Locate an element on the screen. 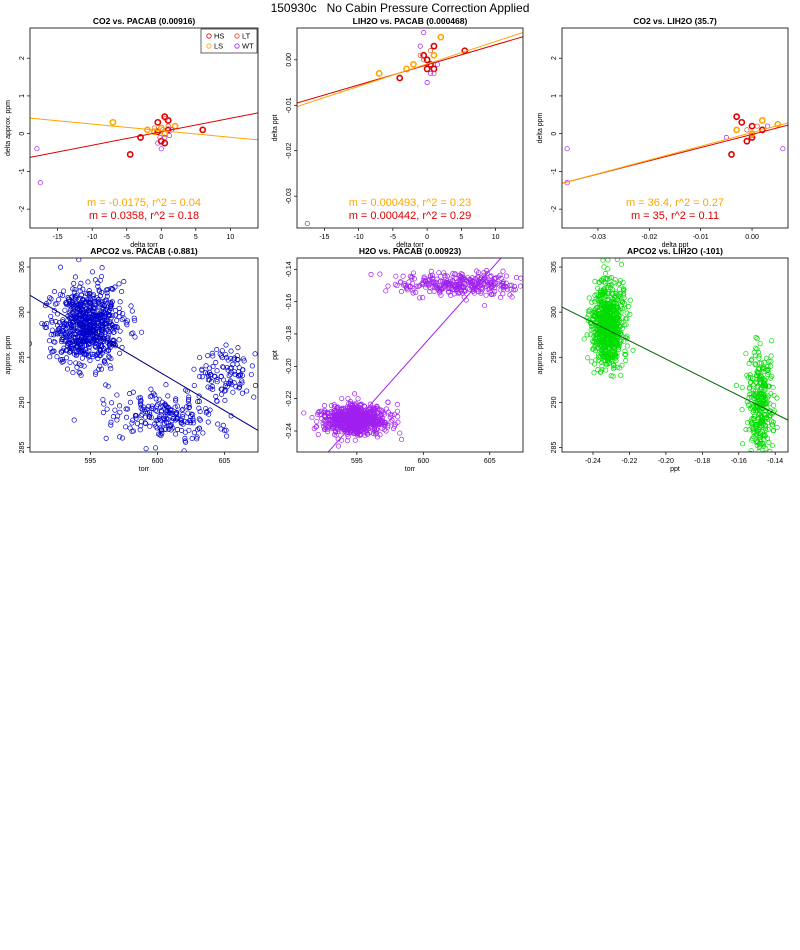 This screenshot has height=950, width=800. x-tick-label: -0.03 is located at coordinates (598, 237).